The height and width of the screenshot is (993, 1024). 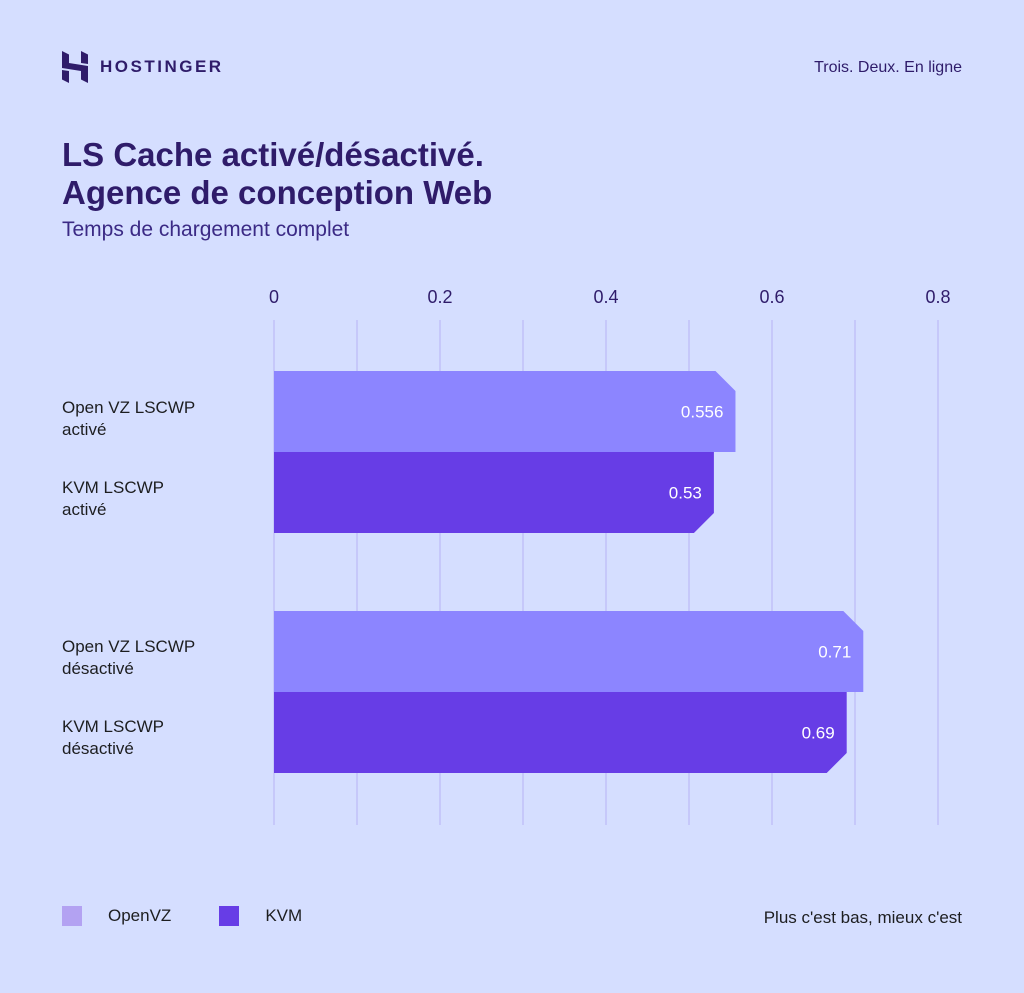 I want to click on legend-label-openvz: OpenVZ, so click(x=140, y=915).